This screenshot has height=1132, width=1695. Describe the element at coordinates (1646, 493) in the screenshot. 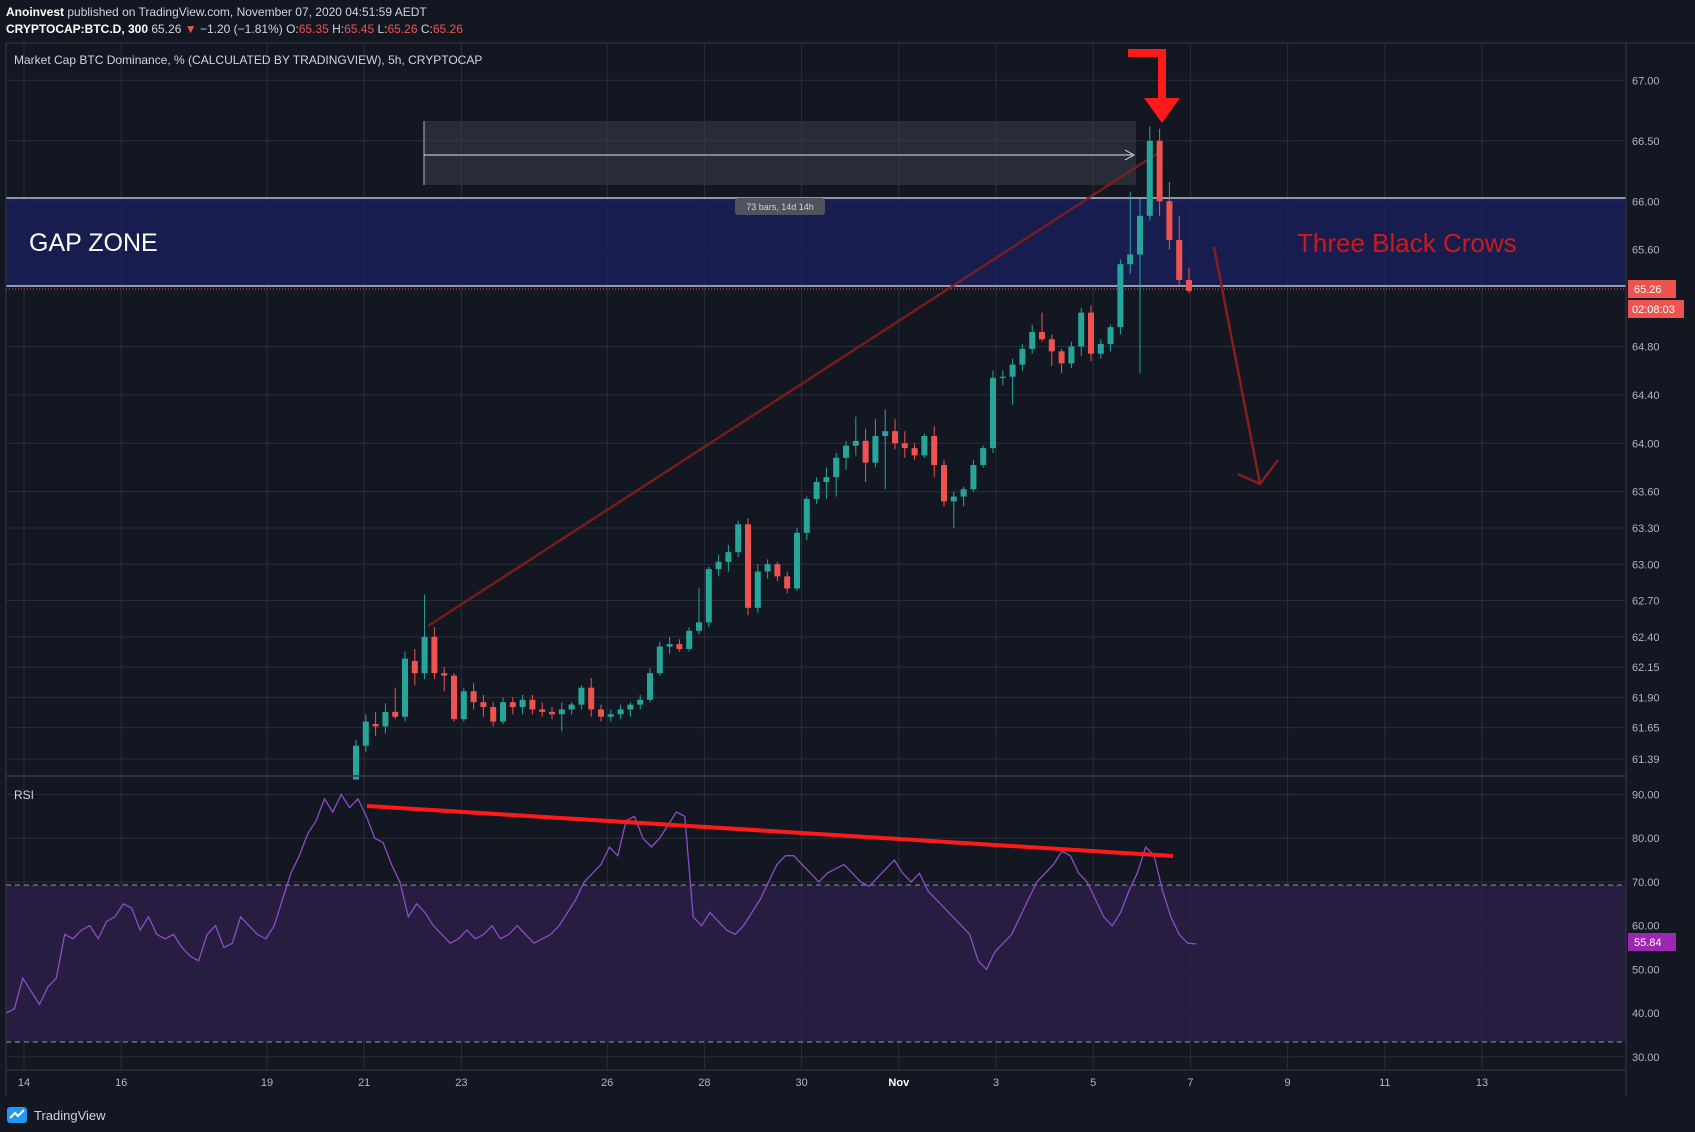

I see `price-tick: 63.60` at that location.